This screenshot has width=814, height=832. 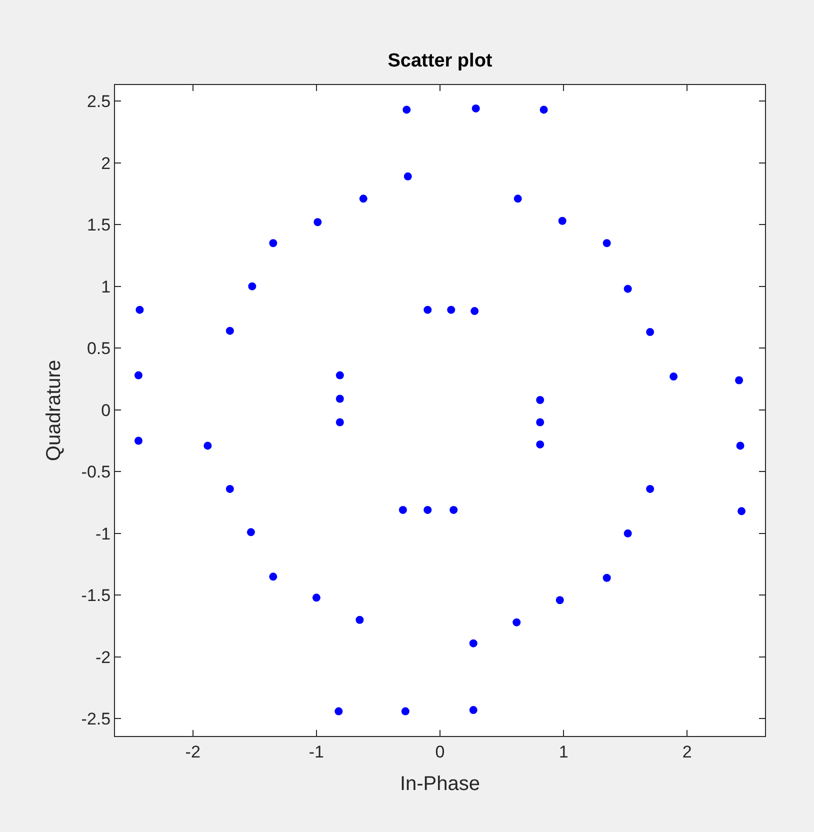 I want to click on x-tick-label: 2, so click(x=687, y=752).